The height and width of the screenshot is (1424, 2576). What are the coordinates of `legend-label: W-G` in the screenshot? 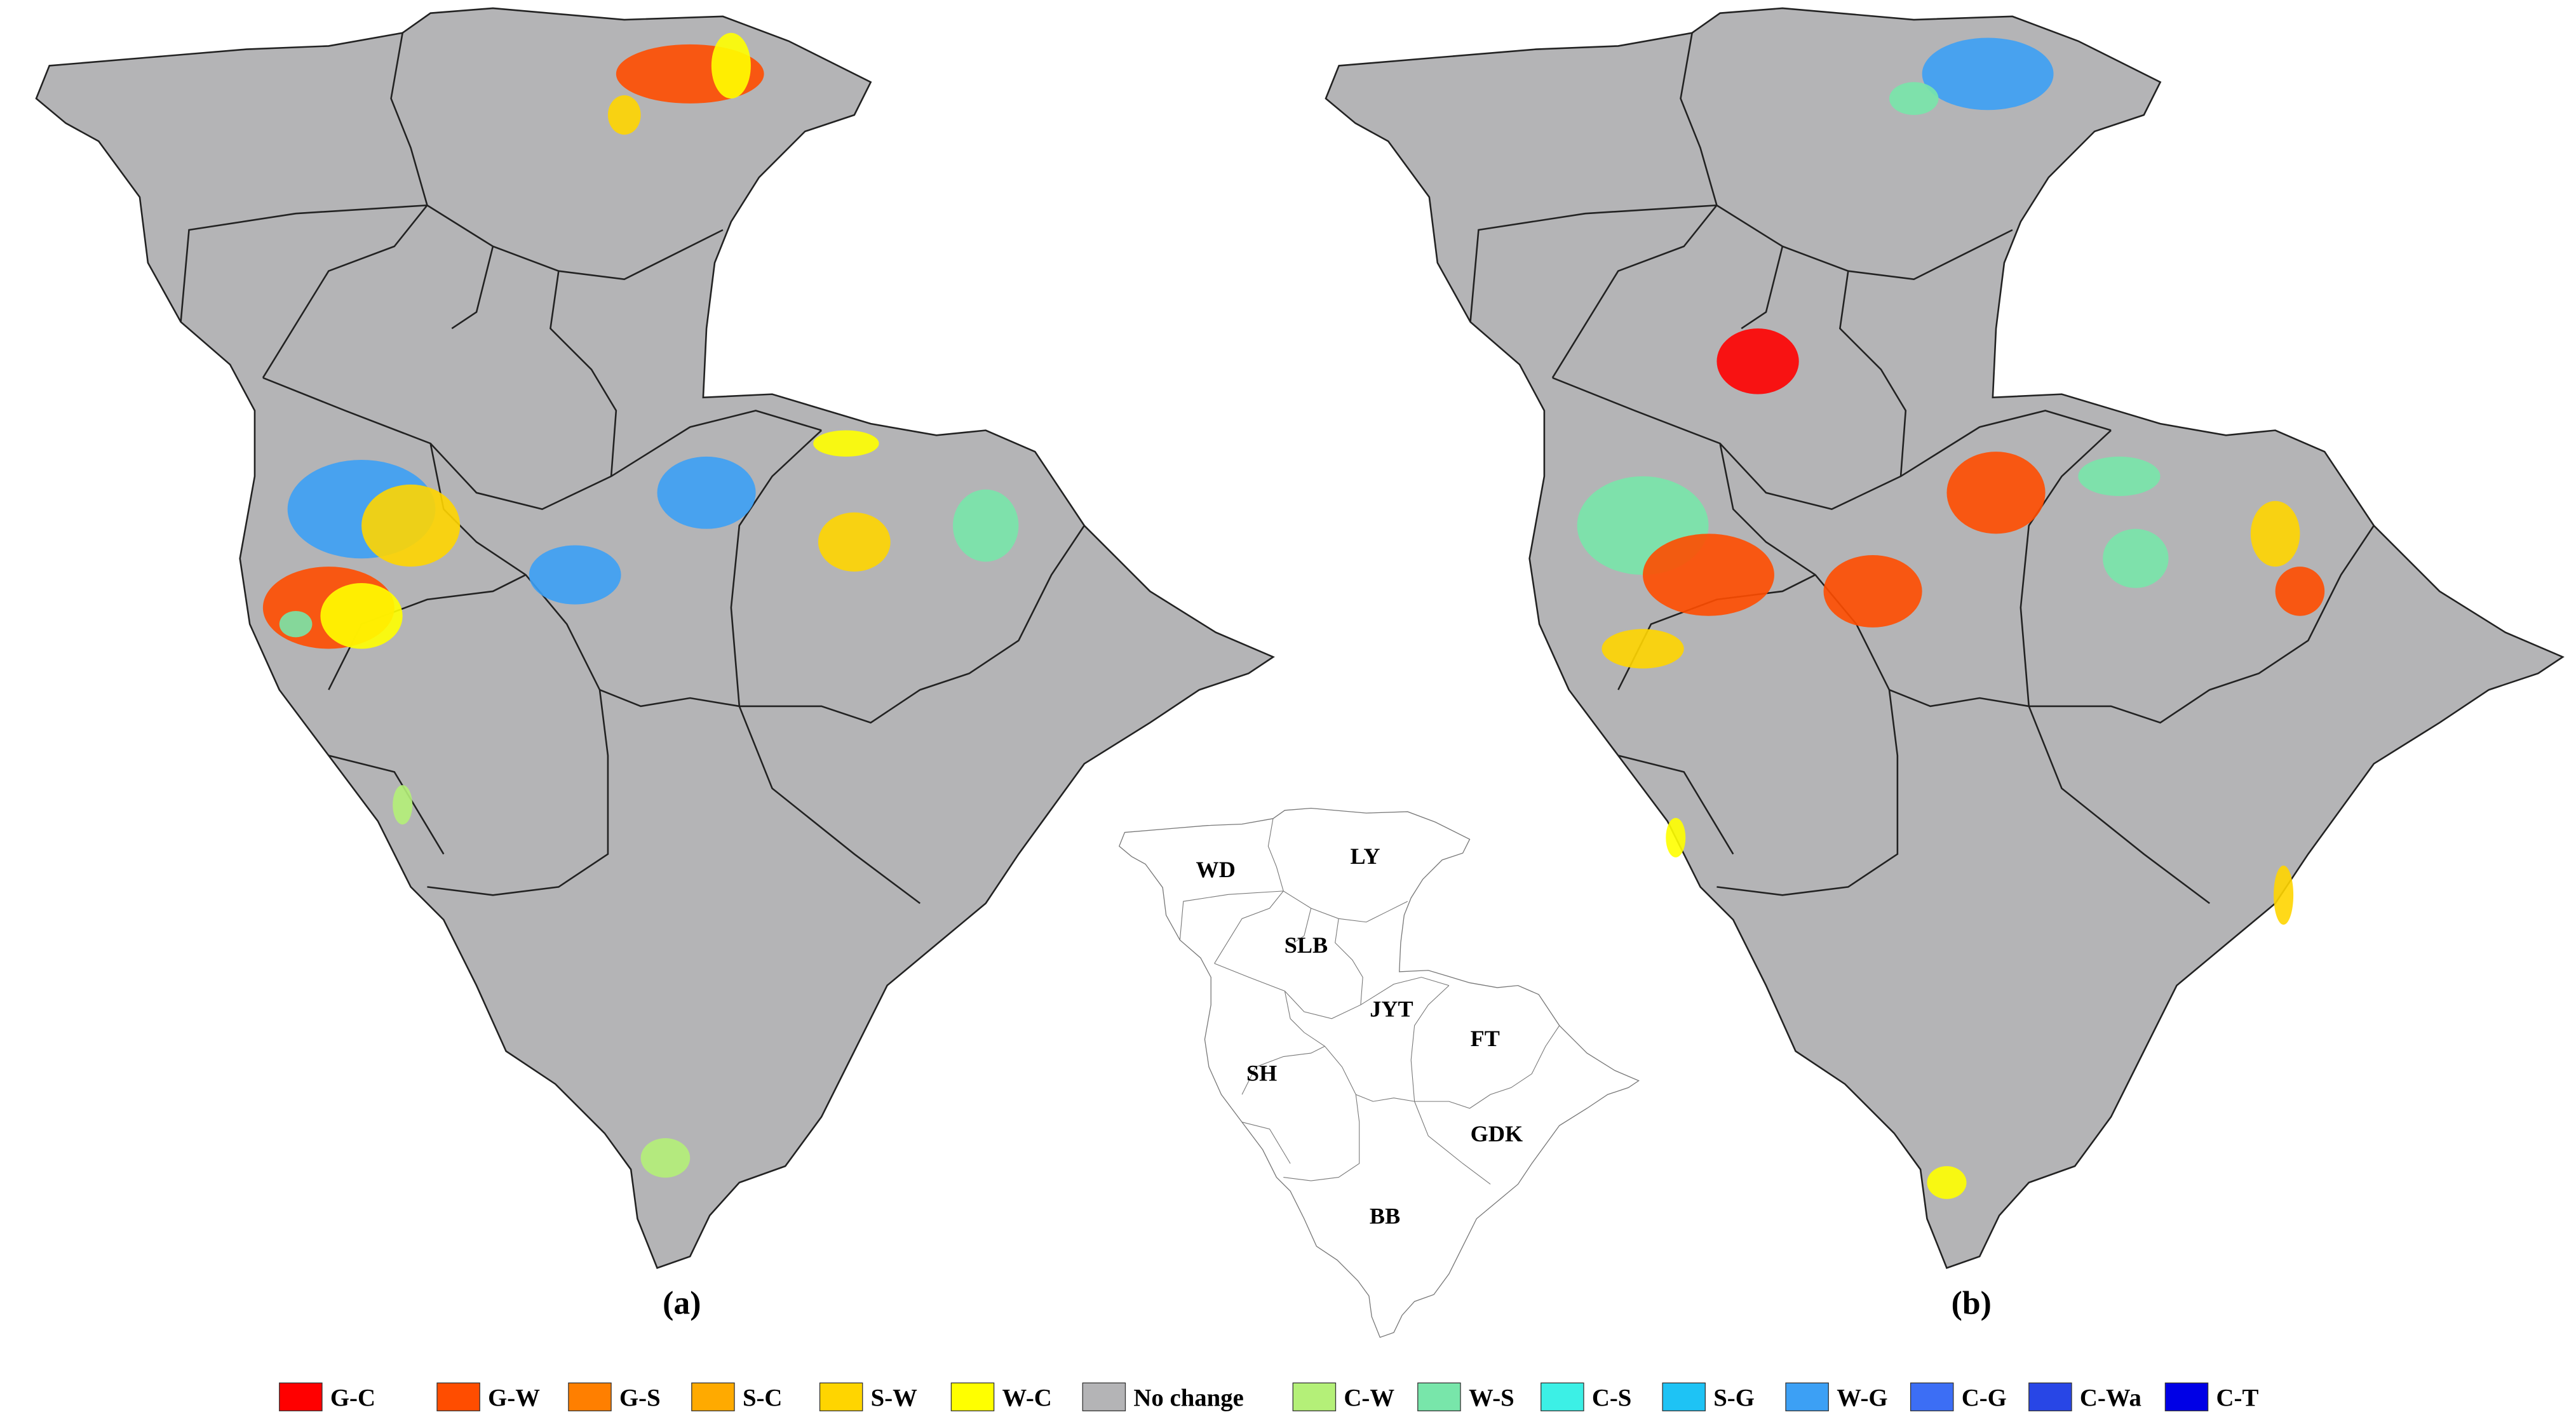 It's located at (1862, 1398).